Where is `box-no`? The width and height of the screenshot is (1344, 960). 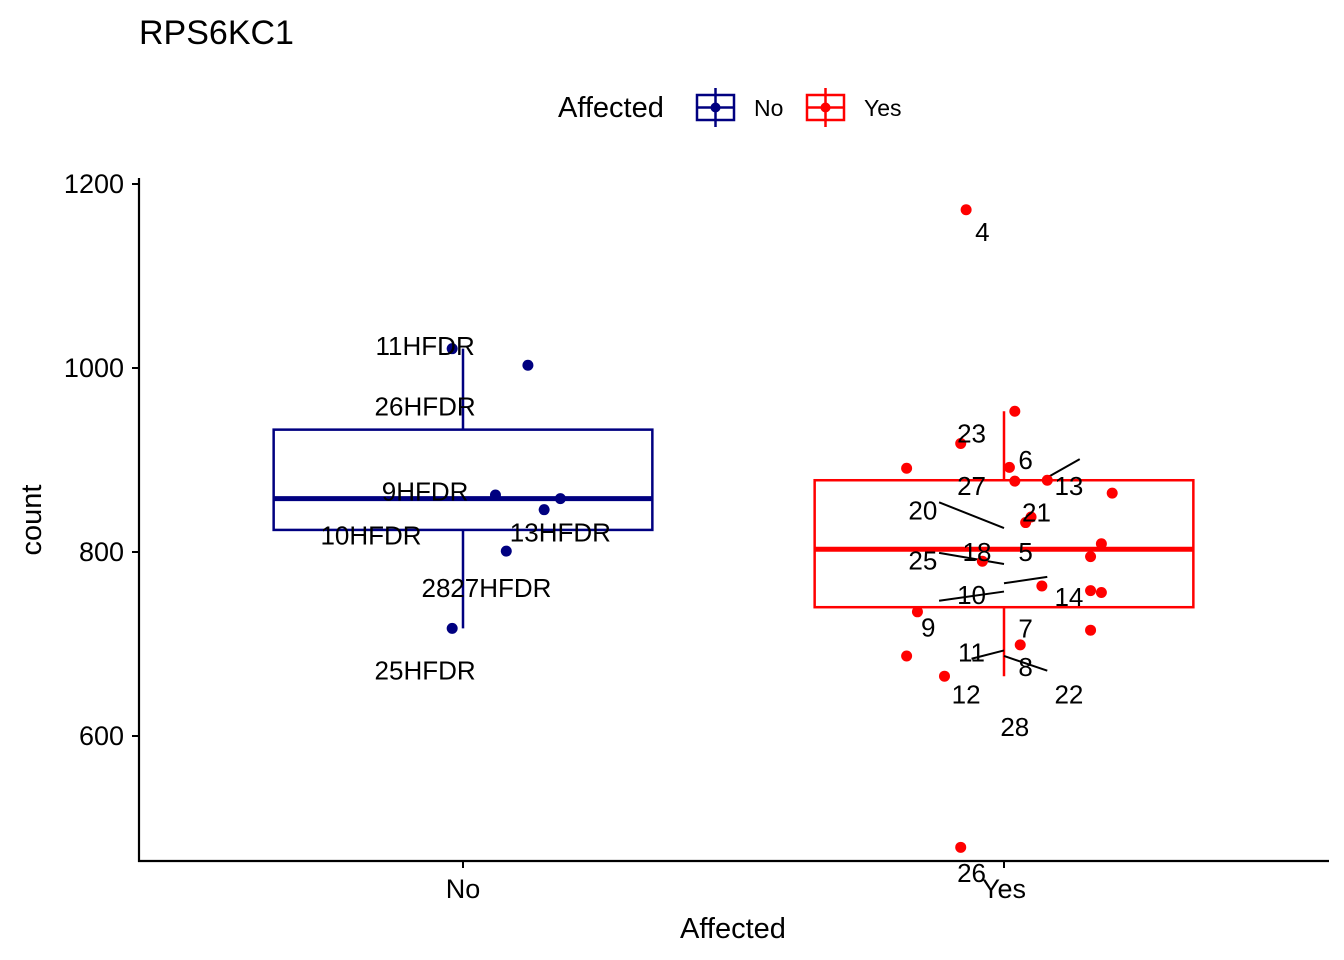
box-no is located at coordinates (463, 488).